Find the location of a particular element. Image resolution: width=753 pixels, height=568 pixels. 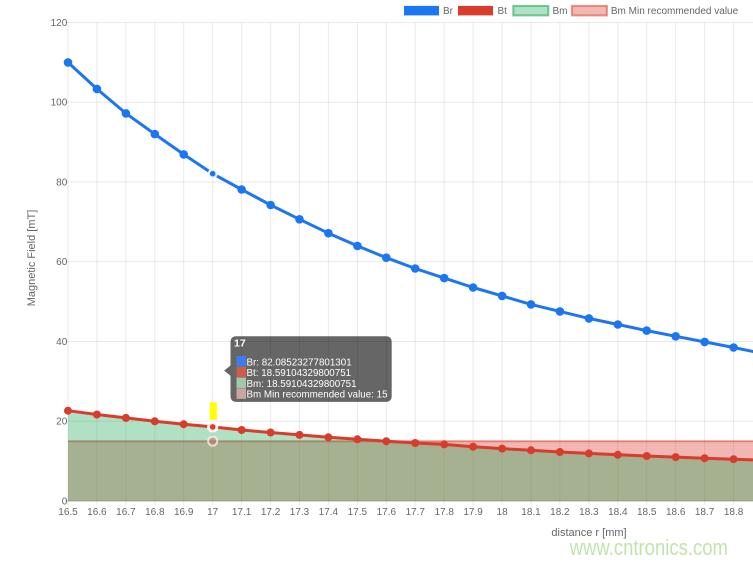

svg-text: 60 is located at coordinates (62, 262).